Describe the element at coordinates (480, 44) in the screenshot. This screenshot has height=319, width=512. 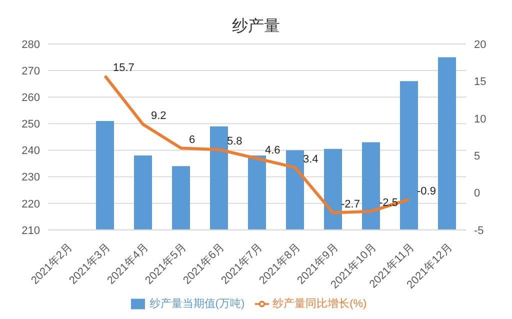
I see `y2-tick-label: 20` at that location.